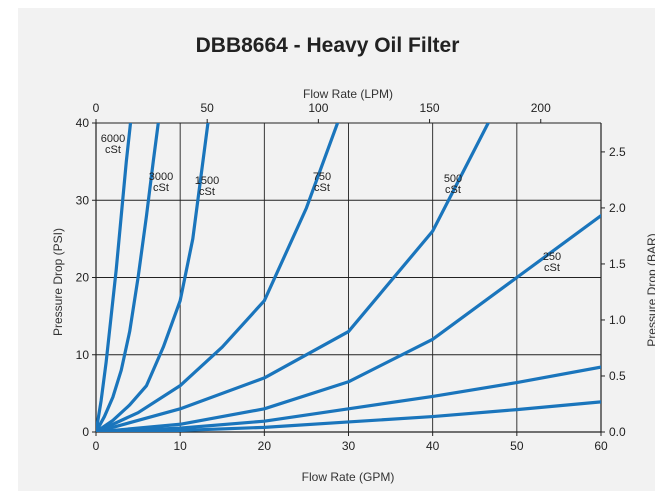 This screenshot has width=655, height=503. I want to click on y-right-tick-label: 1.5, so click(617, 264).